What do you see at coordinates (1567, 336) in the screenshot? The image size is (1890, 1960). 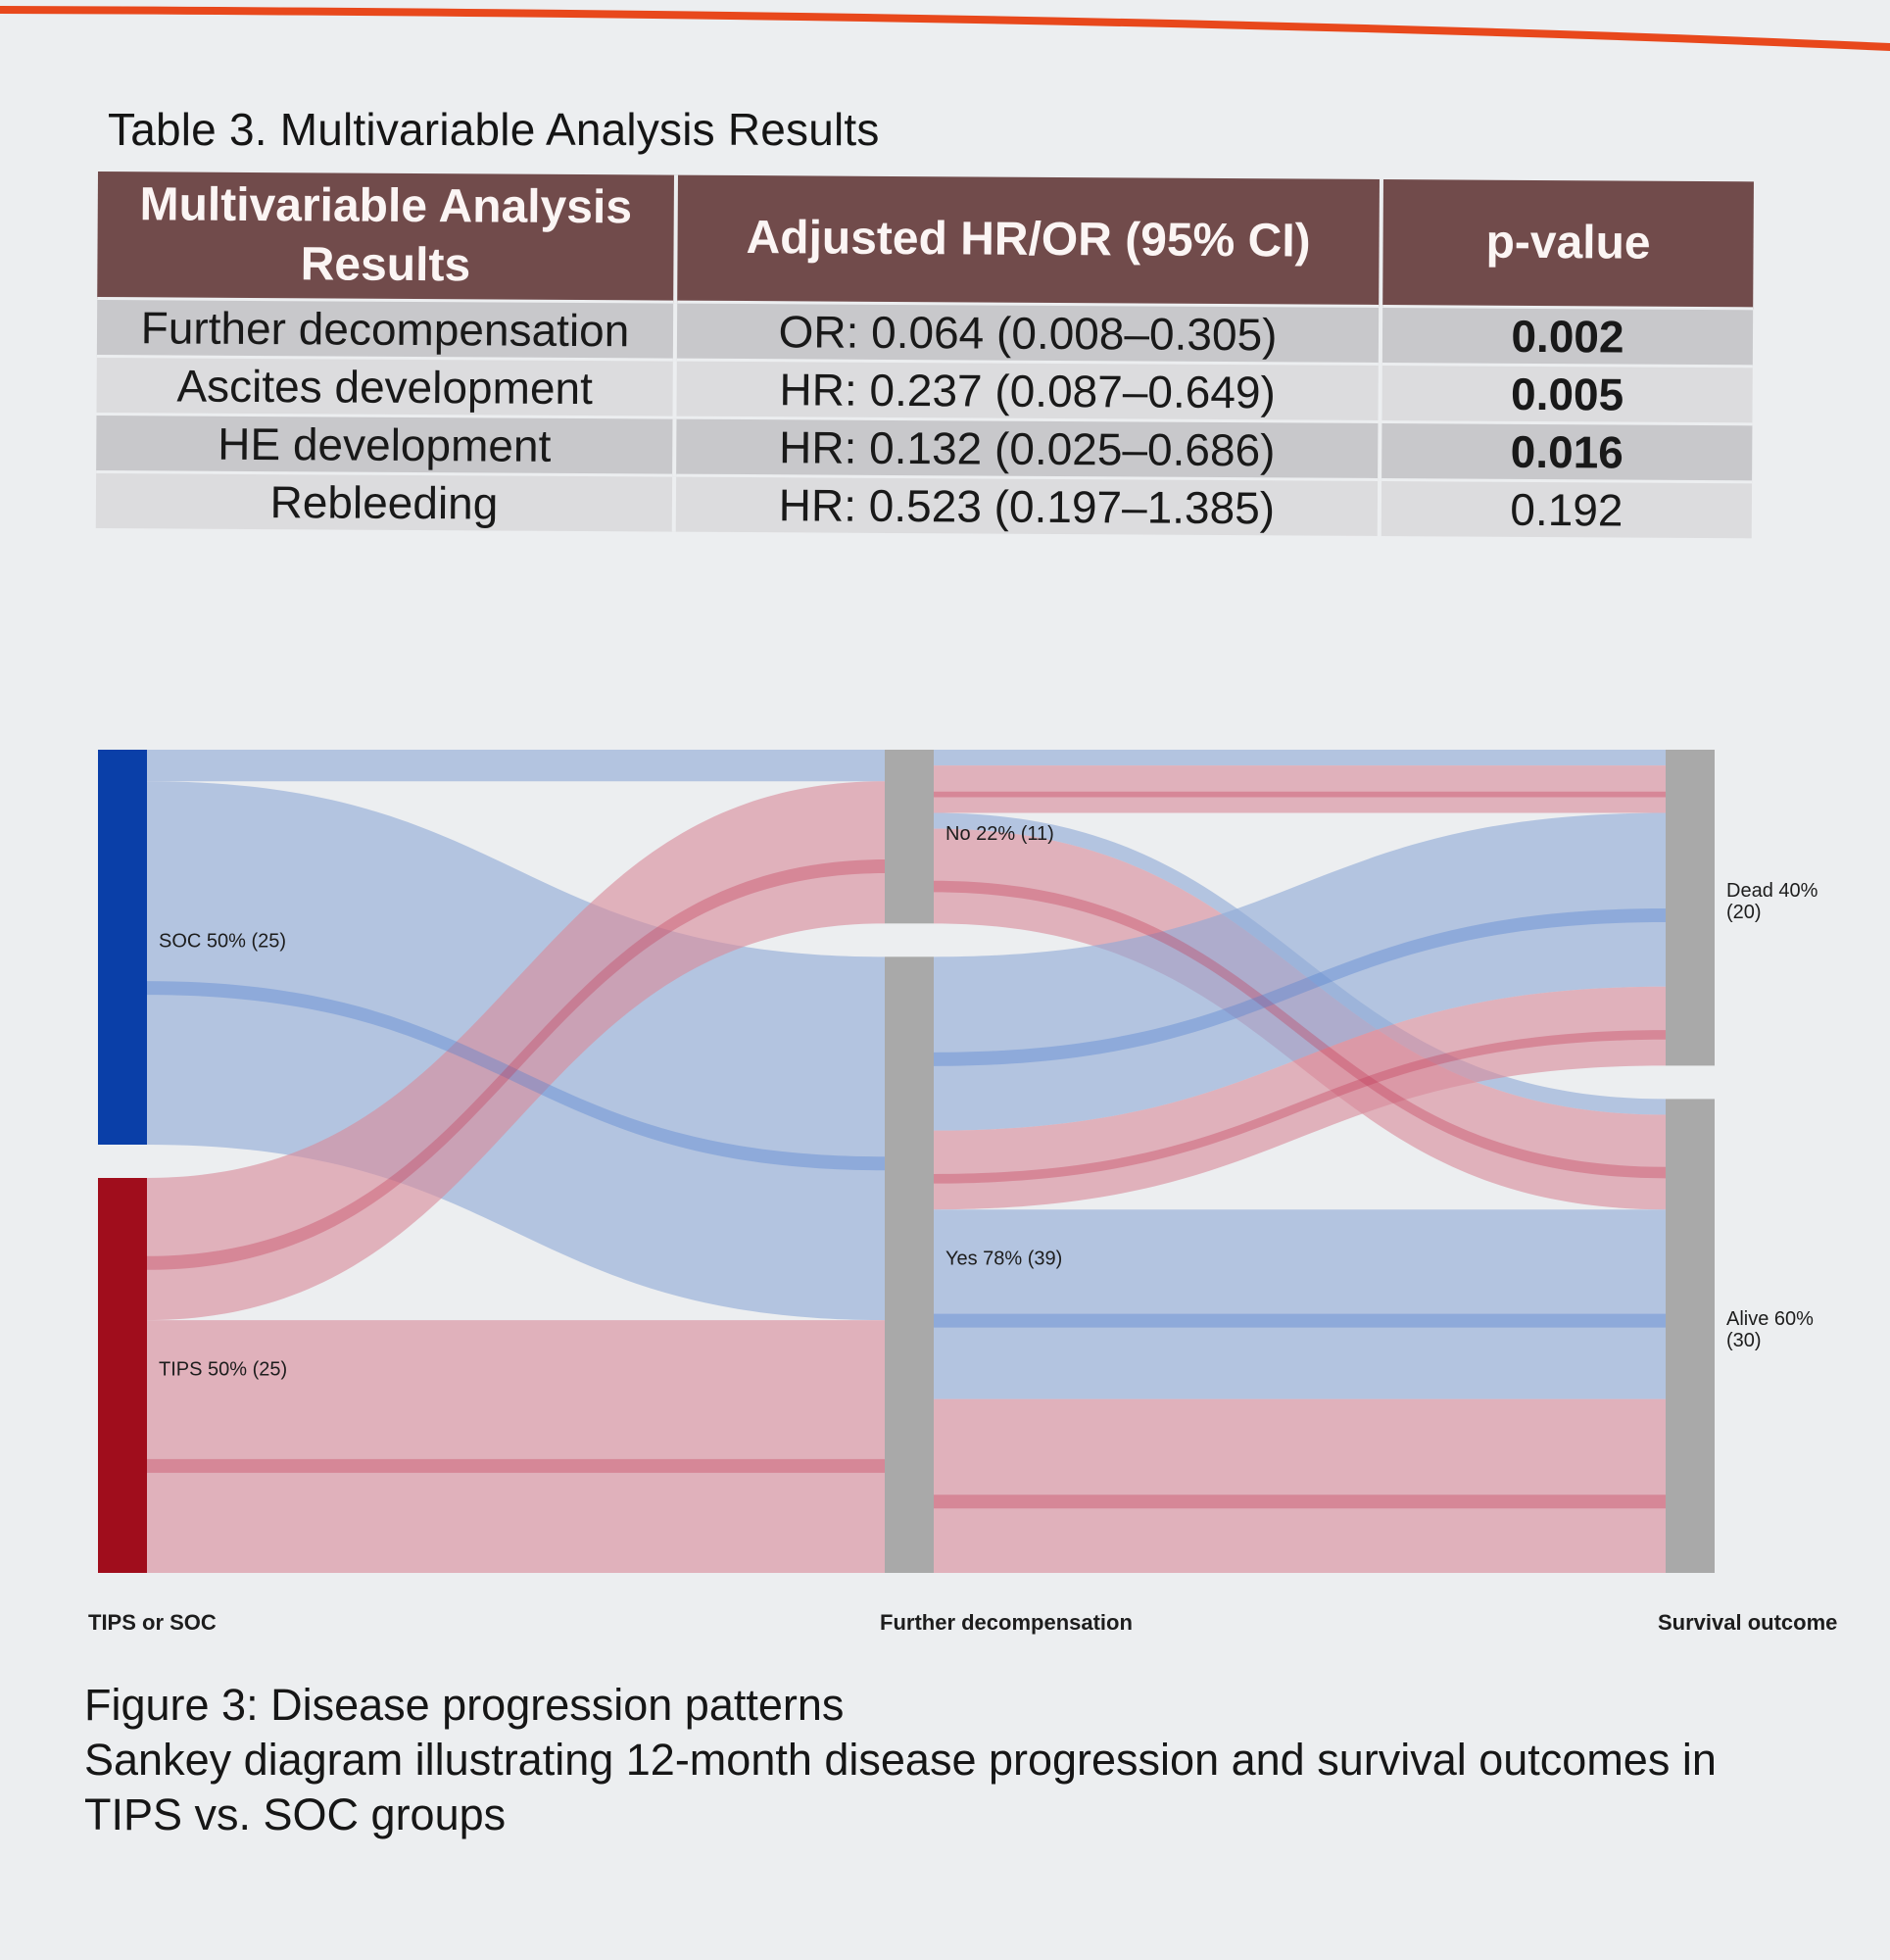 I see `row-pvalue: 0.002` at bounding box center [1567, 336].